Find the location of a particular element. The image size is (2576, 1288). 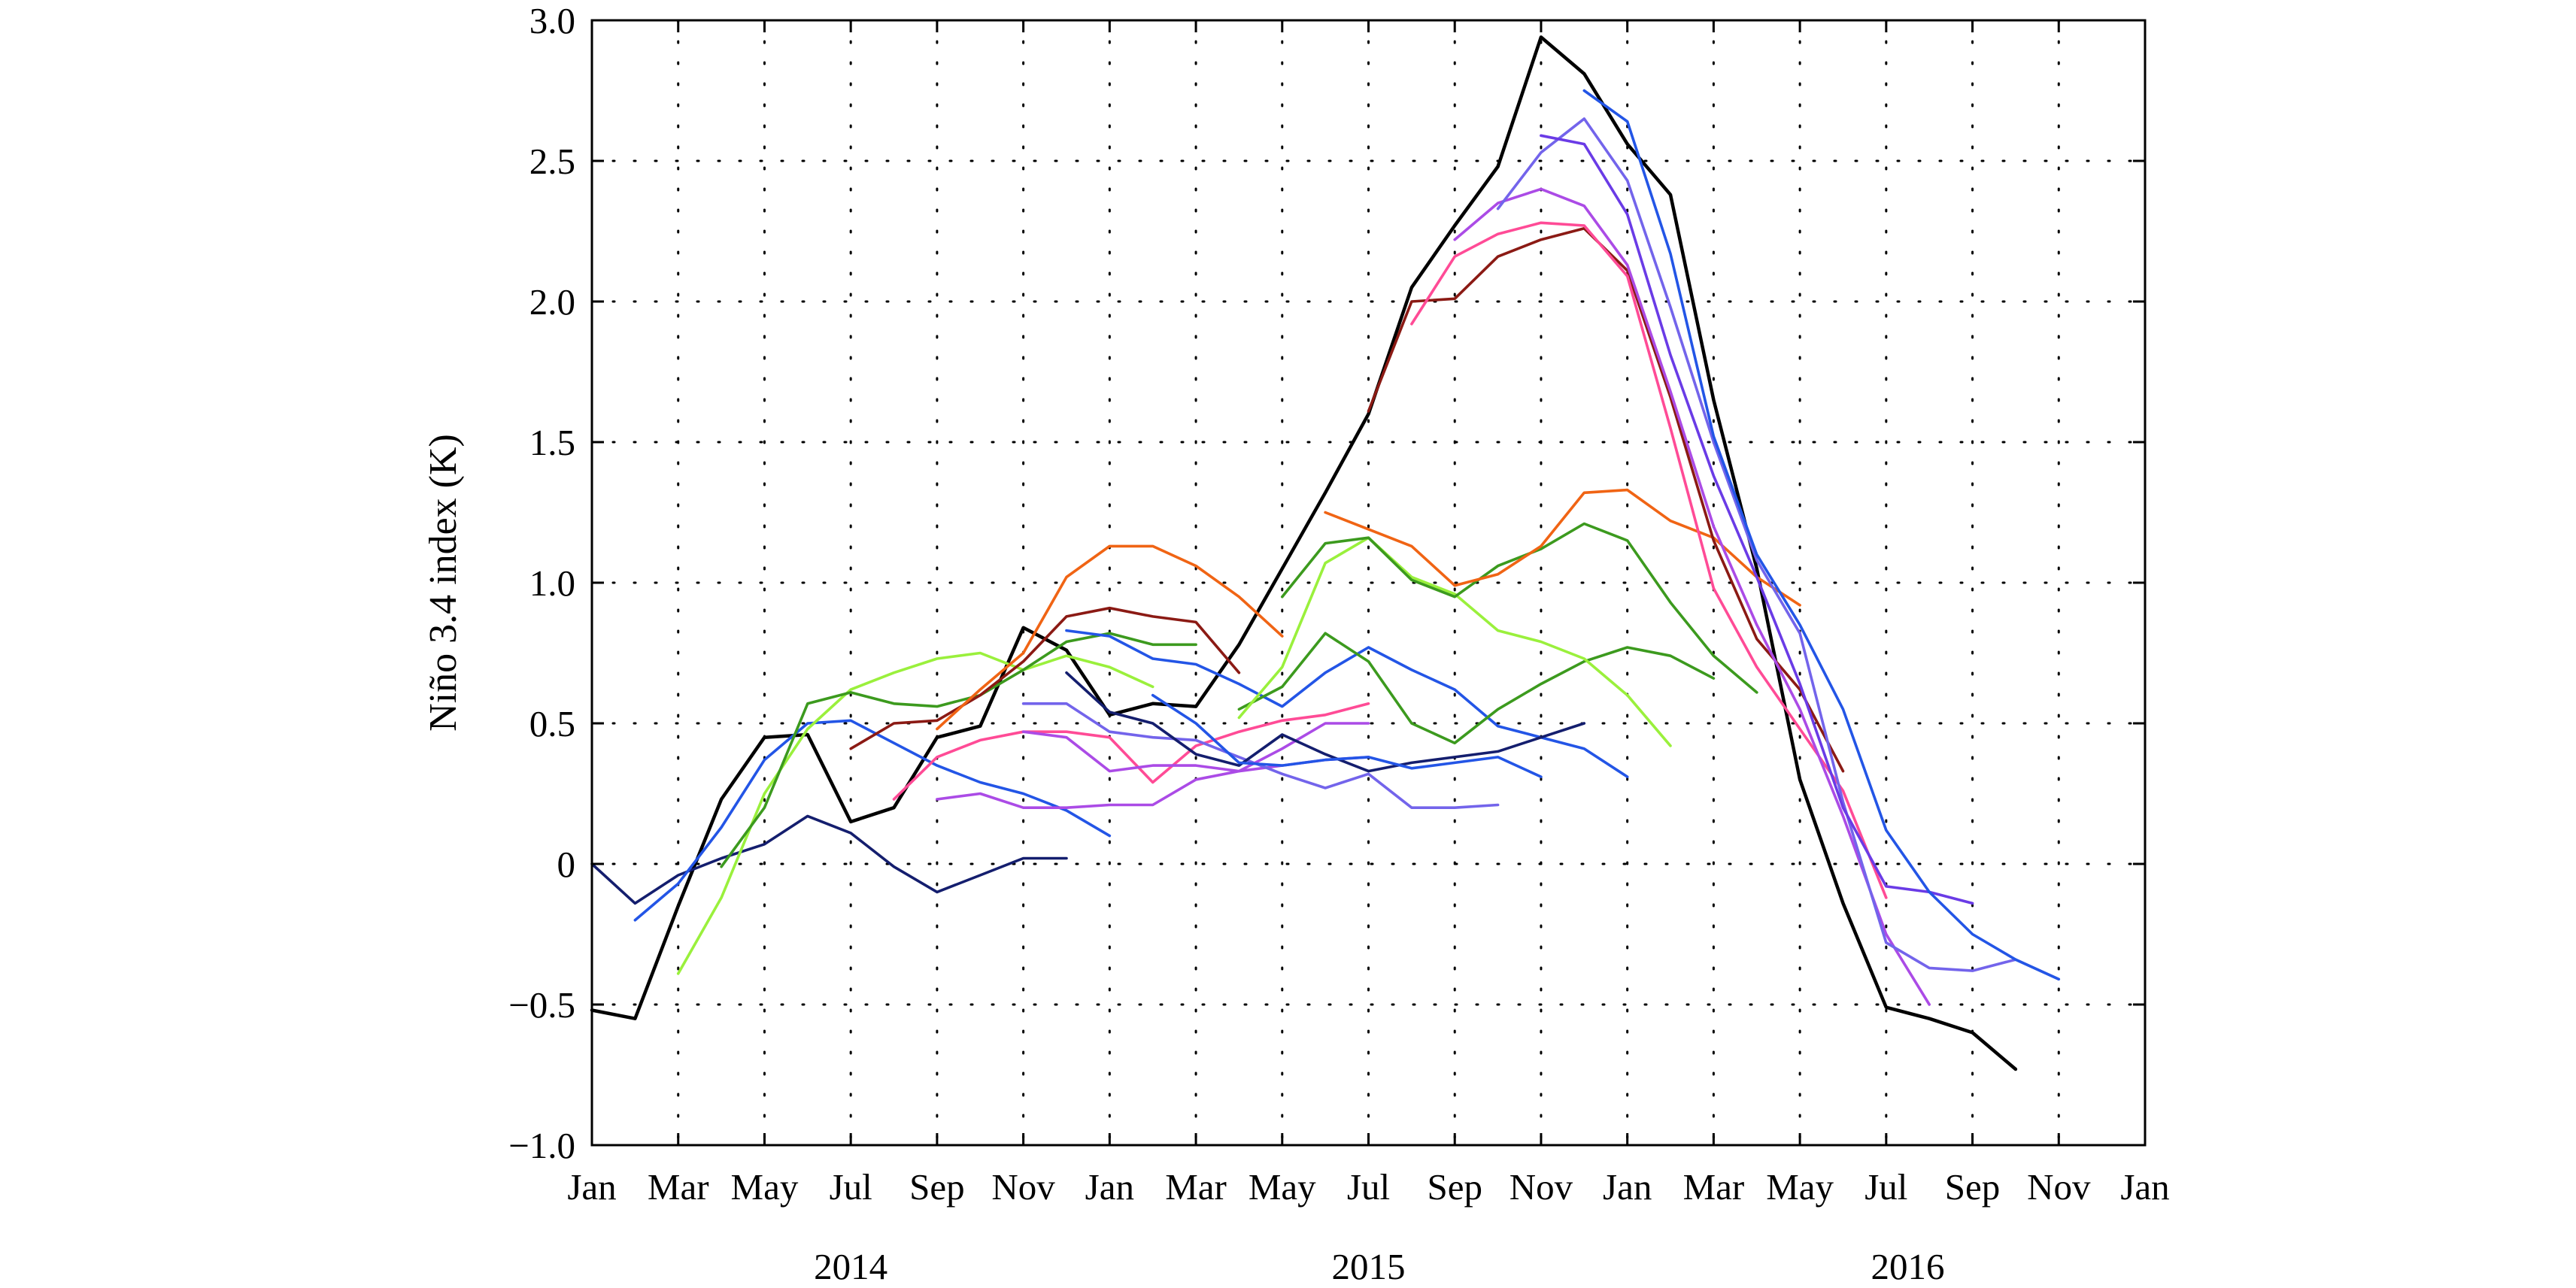

y-tick-label: 1.0 is located at coordinates (552, 583).